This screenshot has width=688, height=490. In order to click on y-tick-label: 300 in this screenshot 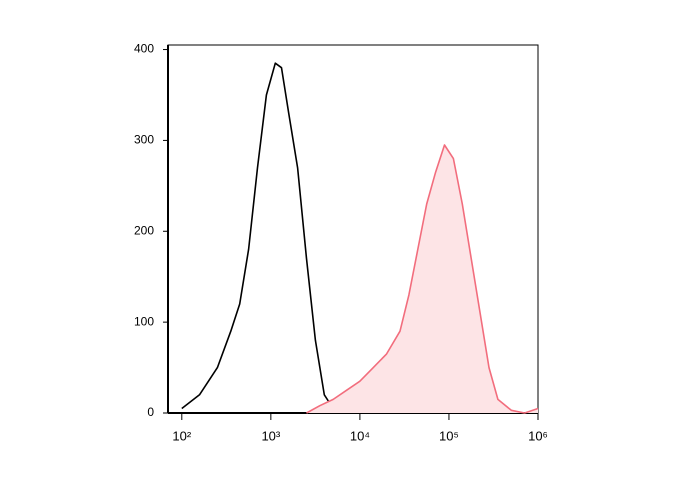, I will do `click(144, 140)`.